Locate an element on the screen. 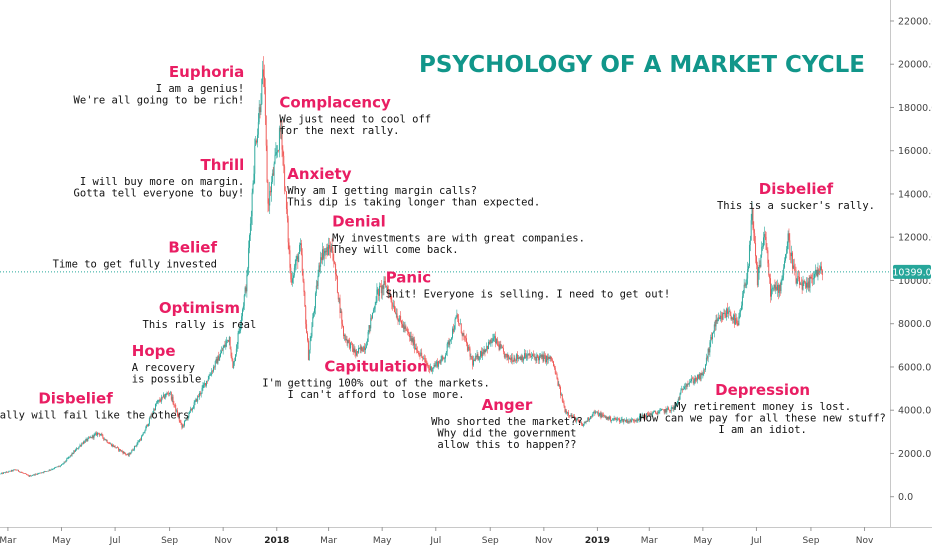 The image size is (932, 550). stage-name: Hope is located at coordinates (154, 351).